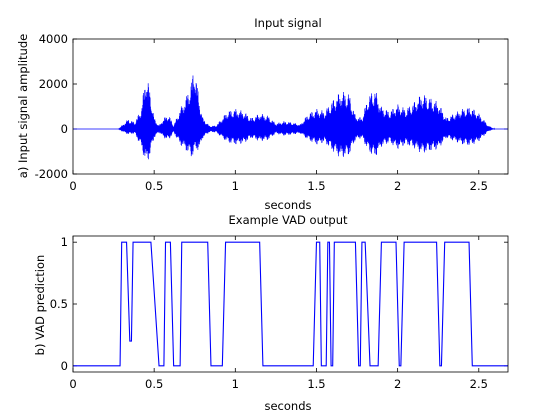 This screenshot has height=420, width=560. What do you see at coordinates (64, 242) in the screenshot?
I see `y-tick-label: 1` at bounding box center [64, 242].